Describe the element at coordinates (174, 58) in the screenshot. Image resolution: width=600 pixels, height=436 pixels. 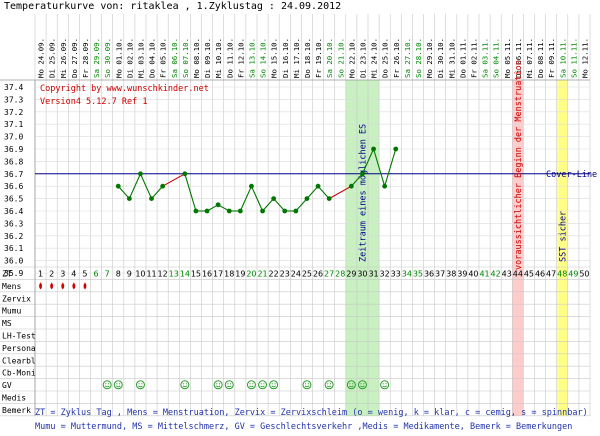
I see `date-header: Sa 06.10.` at that location.